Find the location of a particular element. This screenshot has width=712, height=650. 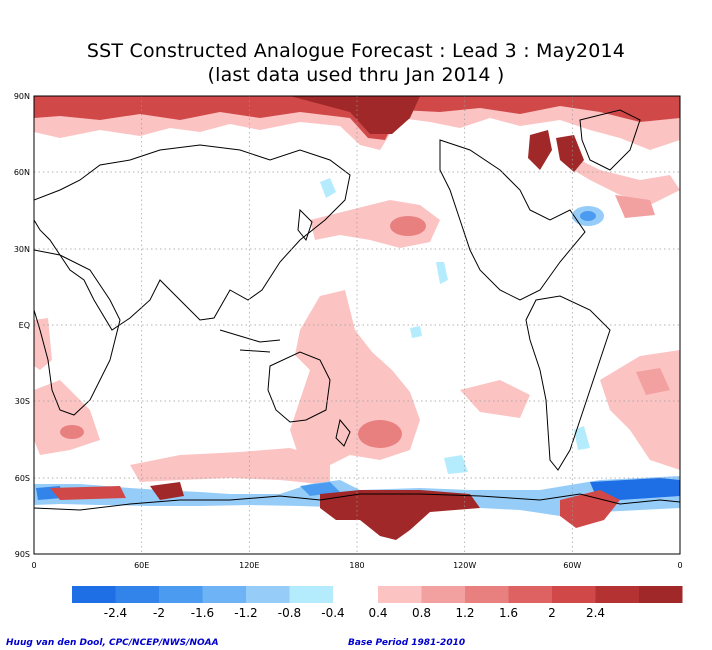

colorbar-tick-label: 0.8 is located at coordinates (421, 613).